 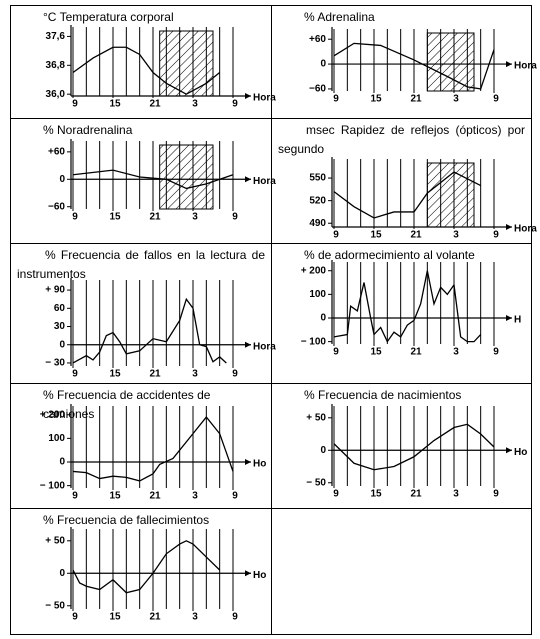 What do you see at coordinates (56, 36) in the screenshot?
I see `y-tick-label: 37,6` at bounding box center [56, 36].